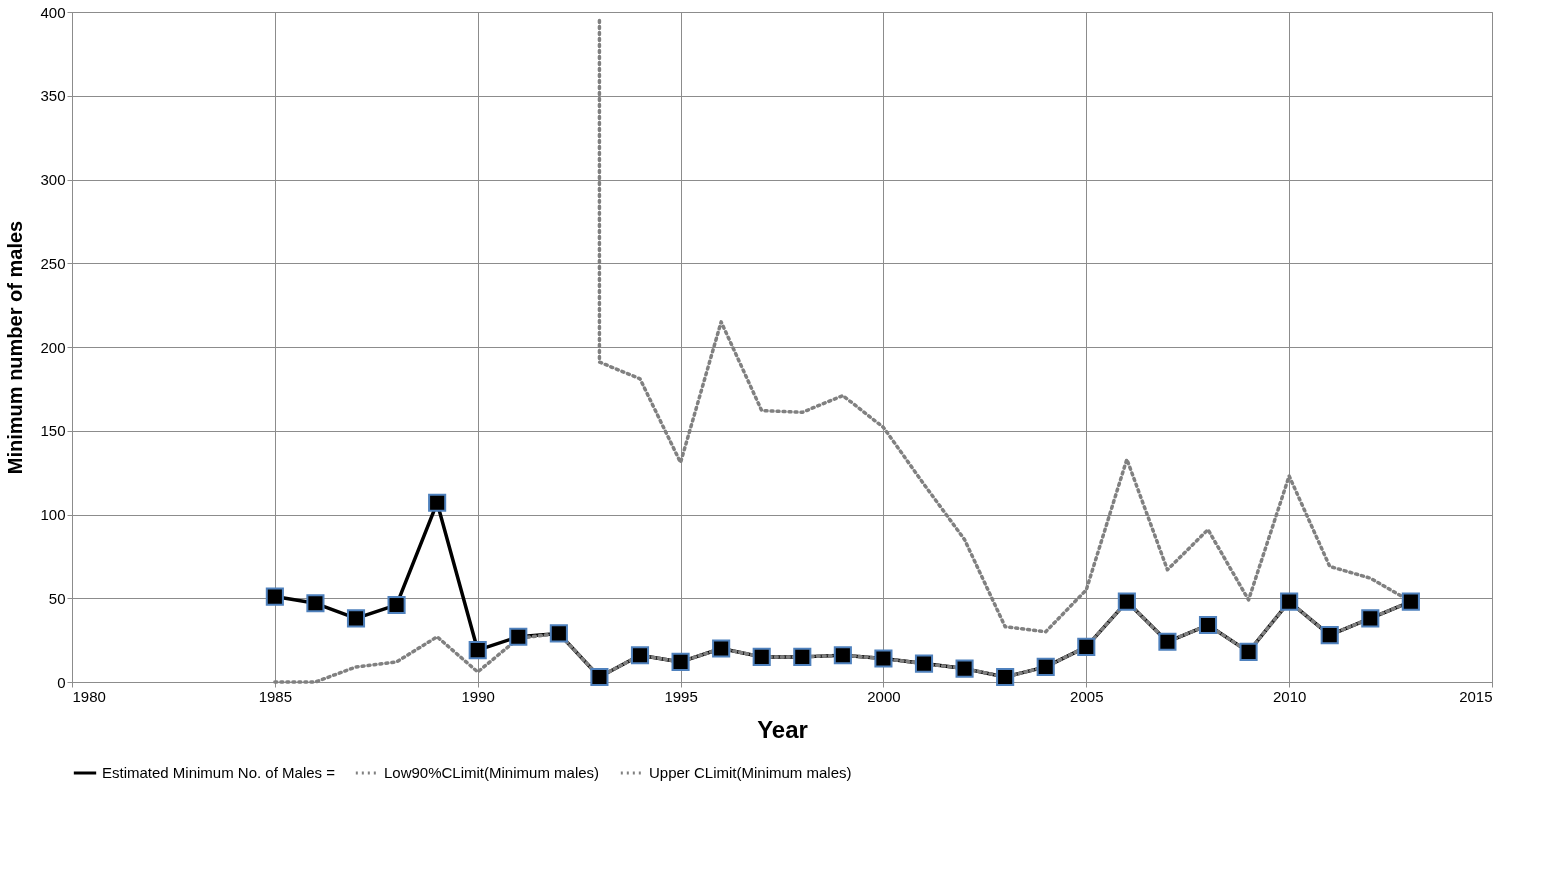 This screenshot has height=874, width=1564. Describe the element at coordinates (53, 431) in the screenshot. I see `y-tick-label: 150` at that location.